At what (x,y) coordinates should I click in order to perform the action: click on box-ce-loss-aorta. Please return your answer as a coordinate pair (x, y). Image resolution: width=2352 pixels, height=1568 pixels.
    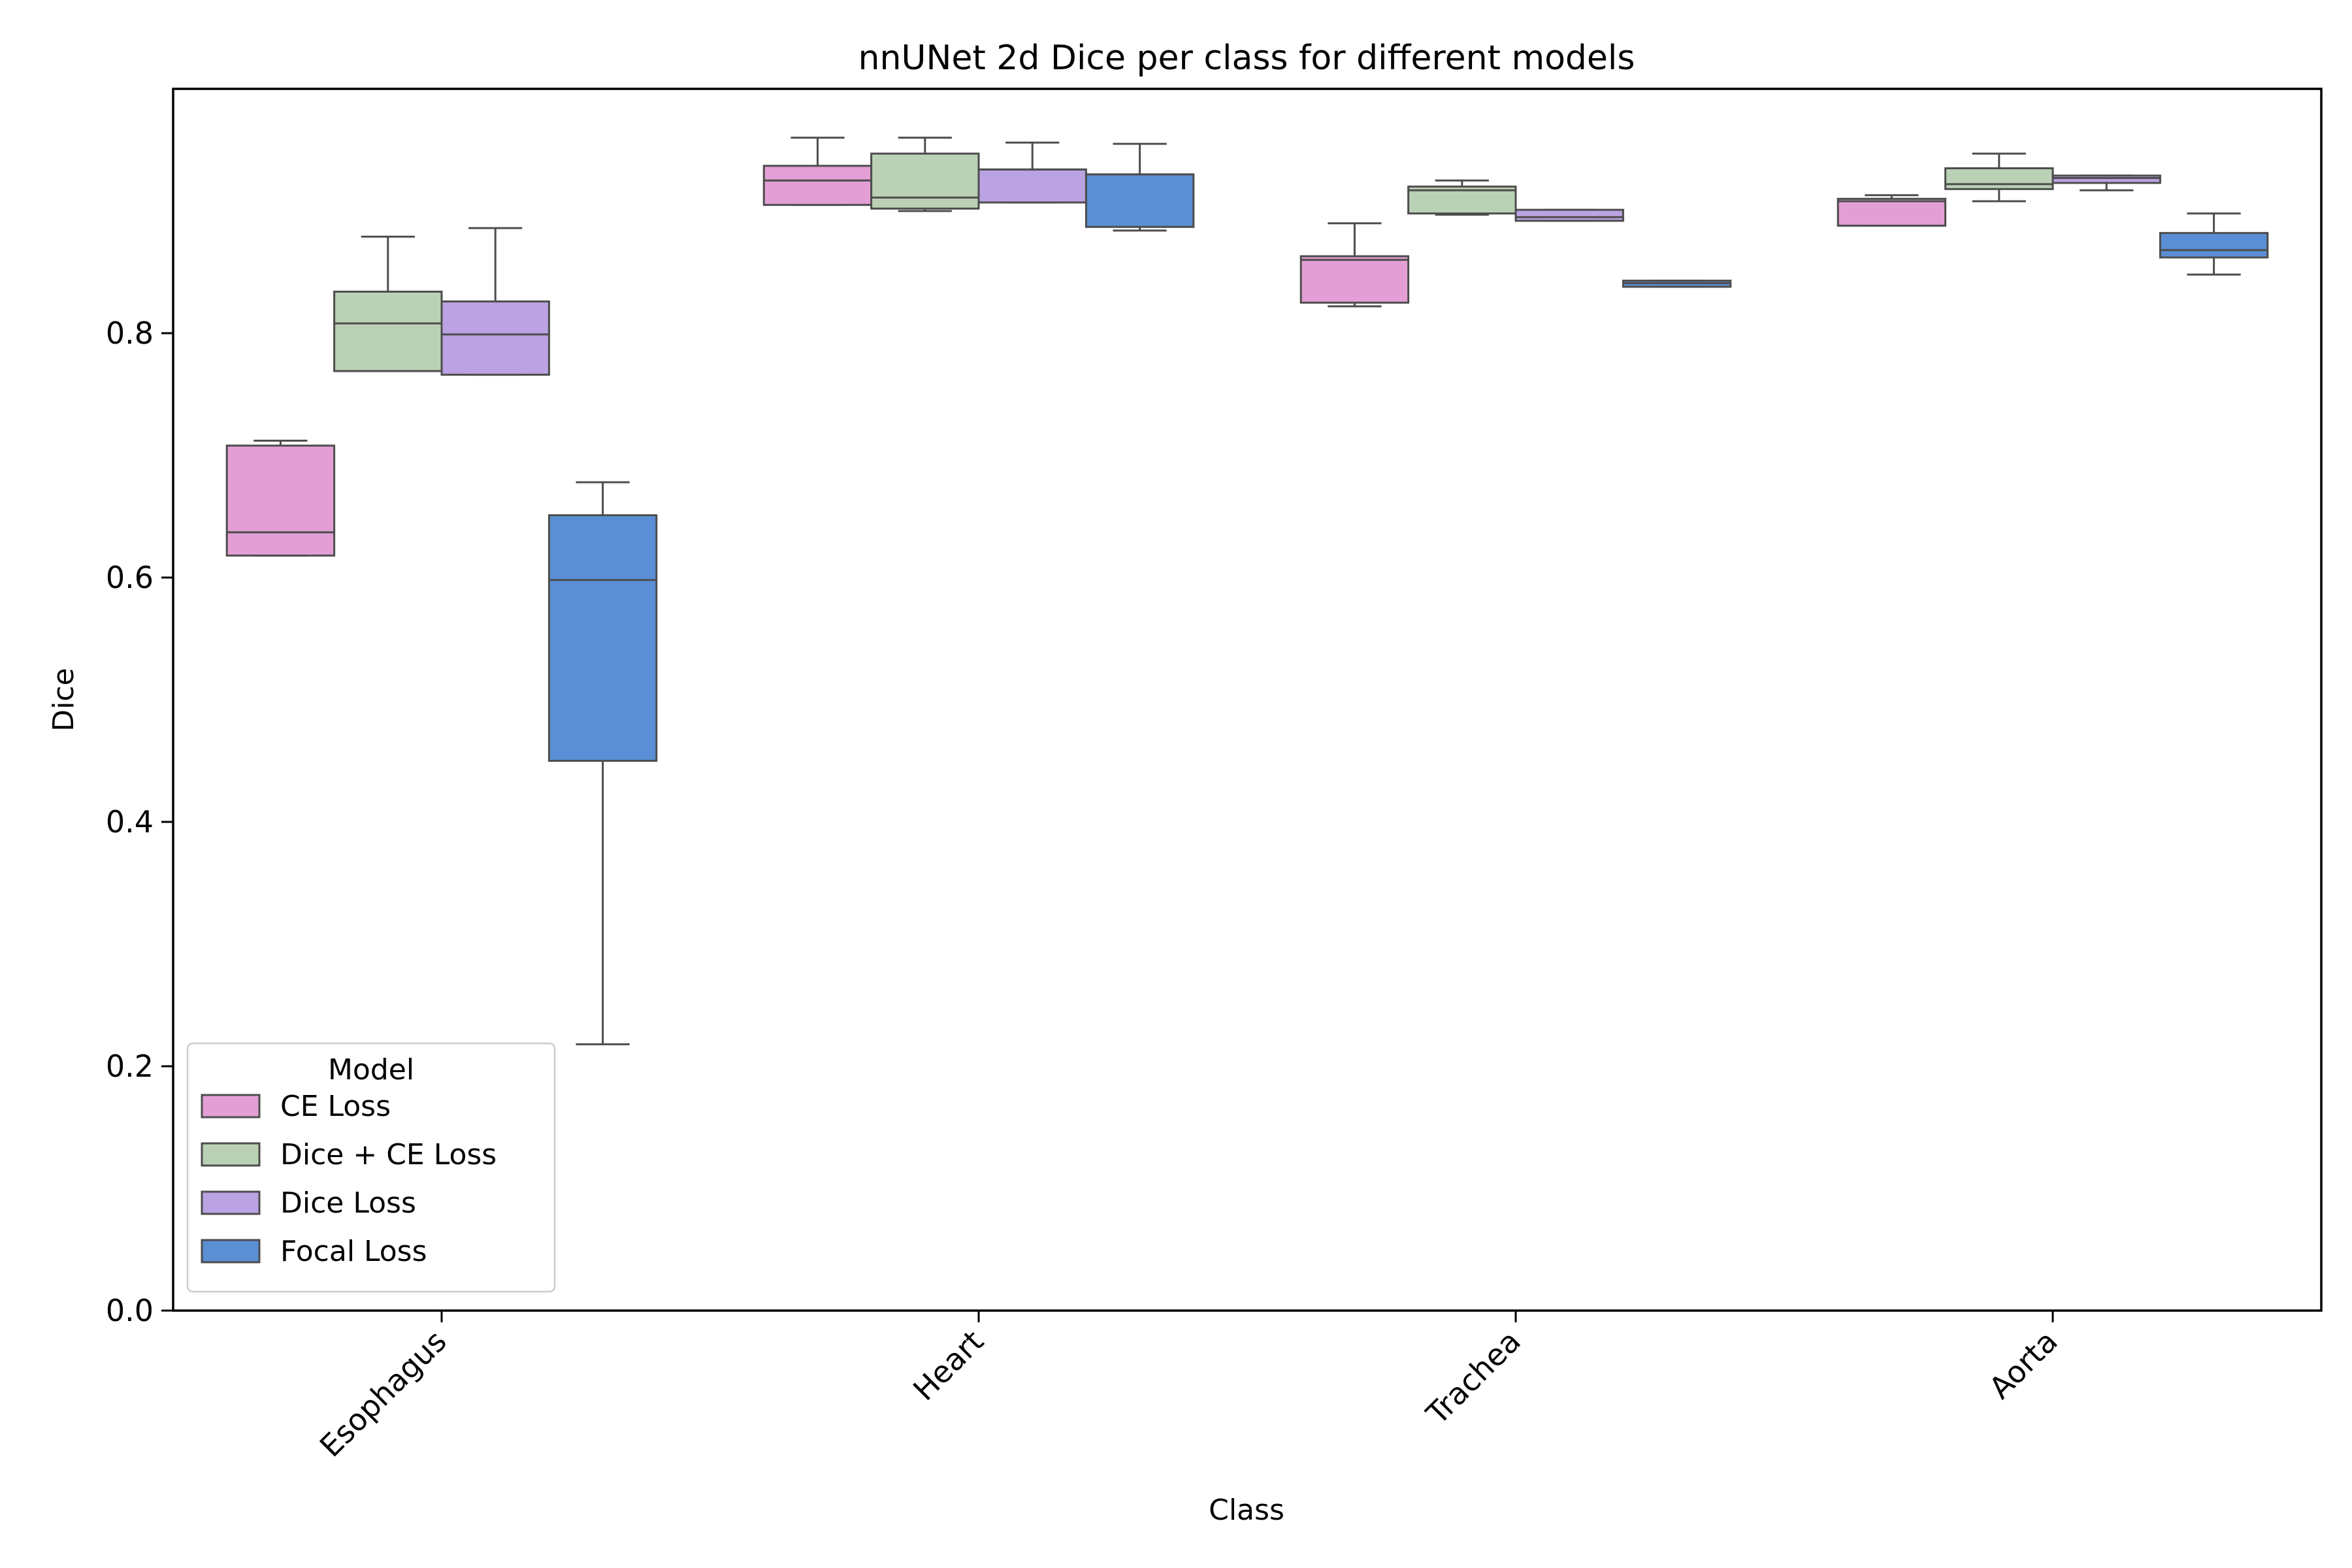
    Looking at the image, I should click on (1892, 210).